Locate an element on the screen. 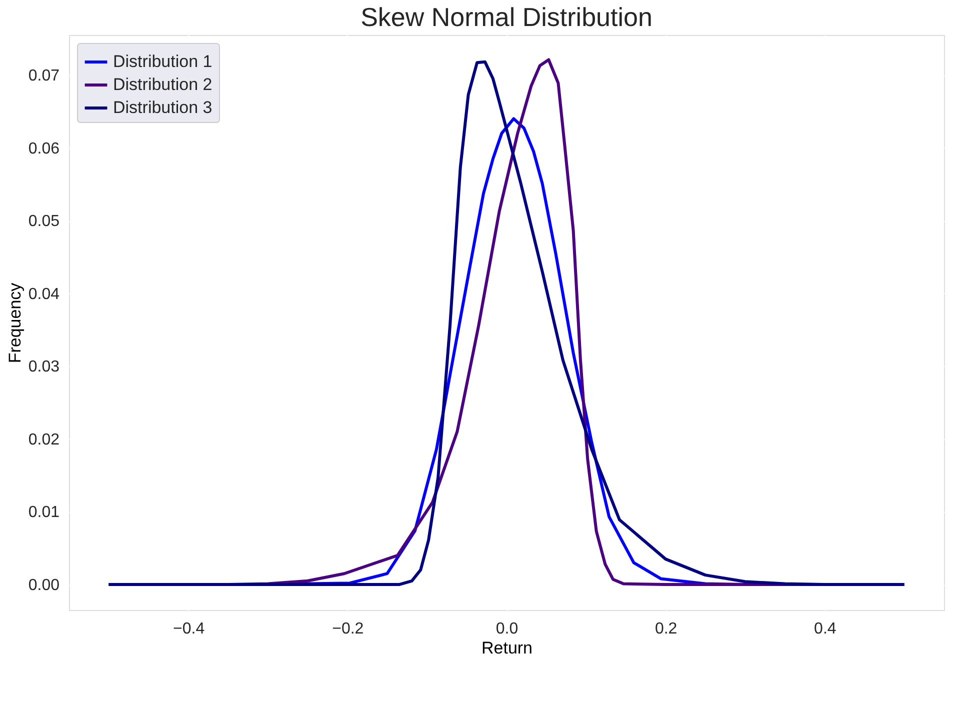  x-tick-label: −0.4 is located at coordinates (189, 629).